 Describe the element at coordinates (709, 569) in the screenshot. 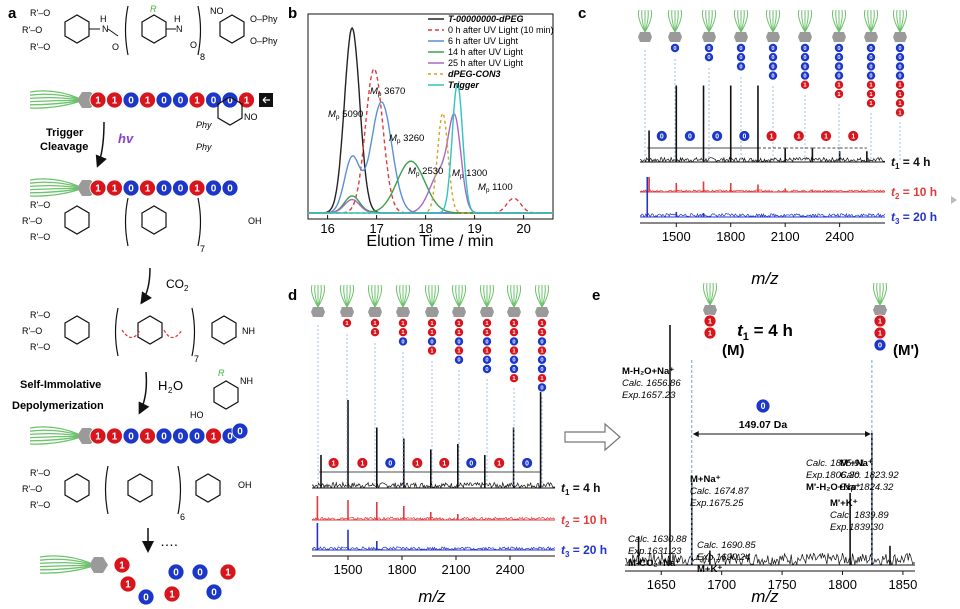

I see `peak-annotation: M+K⁺` at that location.